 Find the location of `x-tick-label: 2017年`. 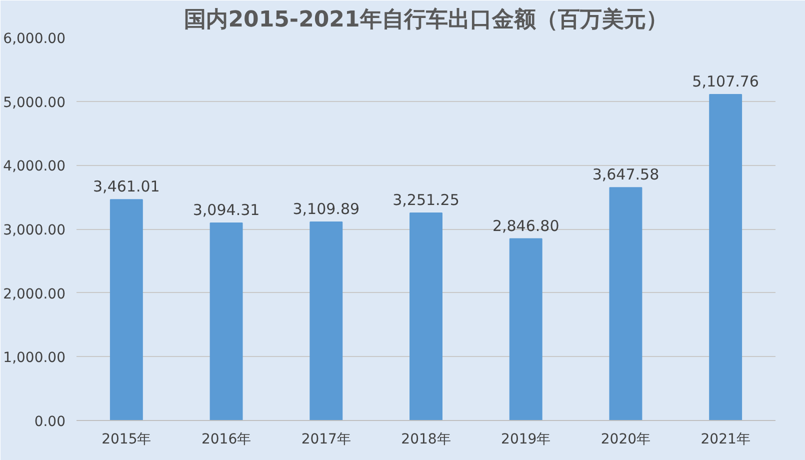

x-tick-label: 2017年 is located at coordinates (326, 440).